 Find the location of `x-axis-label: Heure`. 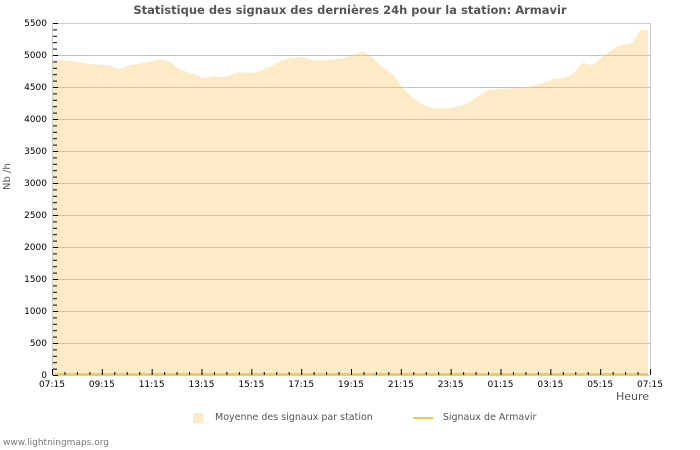

x-axis-label: Heure is located at coordinates (633, 396).